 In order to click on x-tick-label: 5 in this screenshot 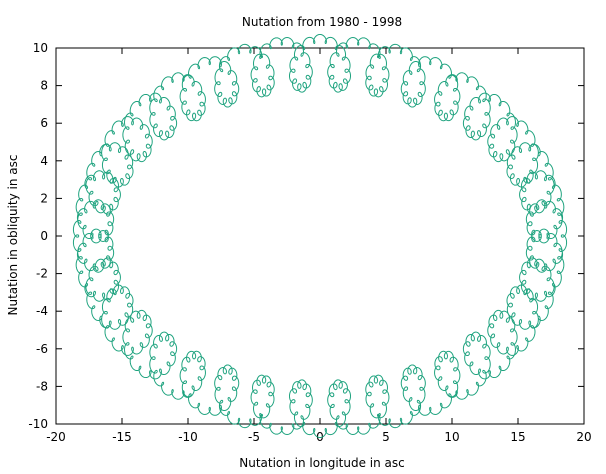, I will do `click(386, 437)`.